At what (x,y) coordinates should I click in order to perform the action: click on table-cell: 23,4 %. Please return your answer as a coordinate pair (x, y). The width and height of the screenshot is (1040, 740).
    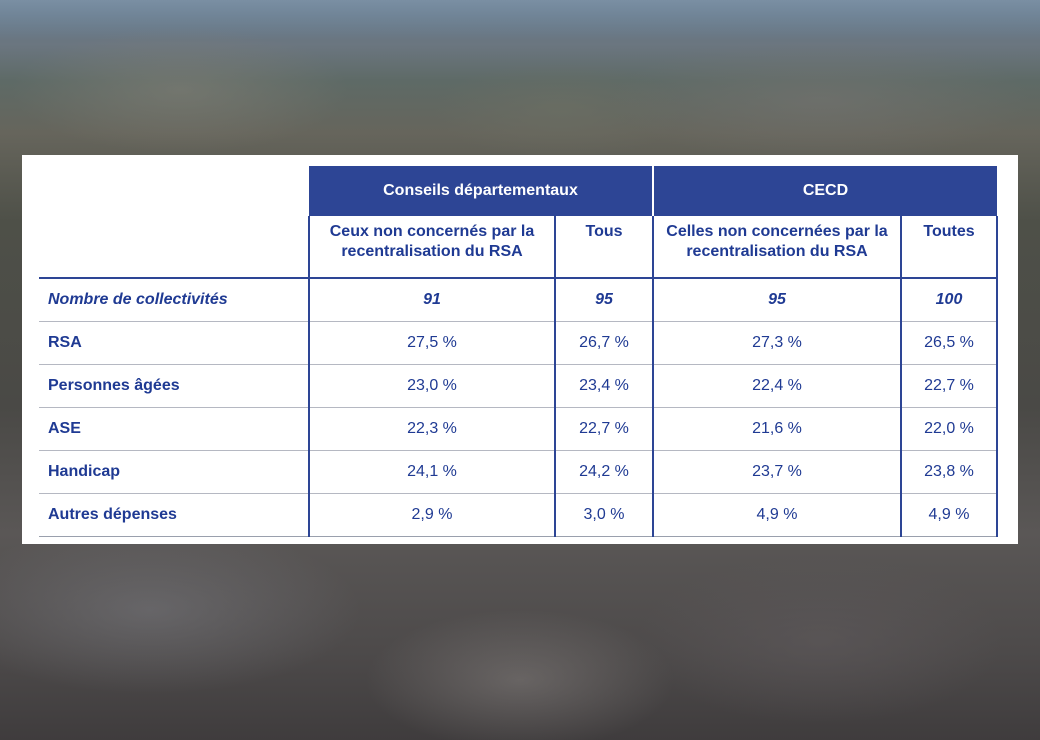
    Looking at the image, I should click on (604, 386).